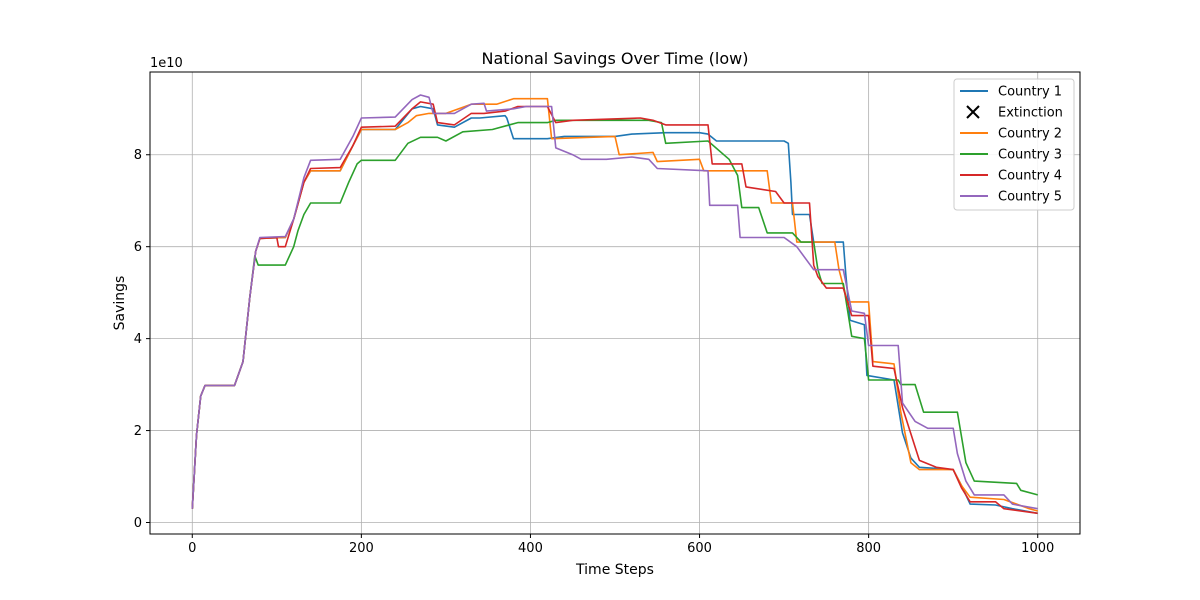 Image resolution: width=1200 pixels, height=600 pixels. I want to click on y-tick-label: 6, so click(138, 247).